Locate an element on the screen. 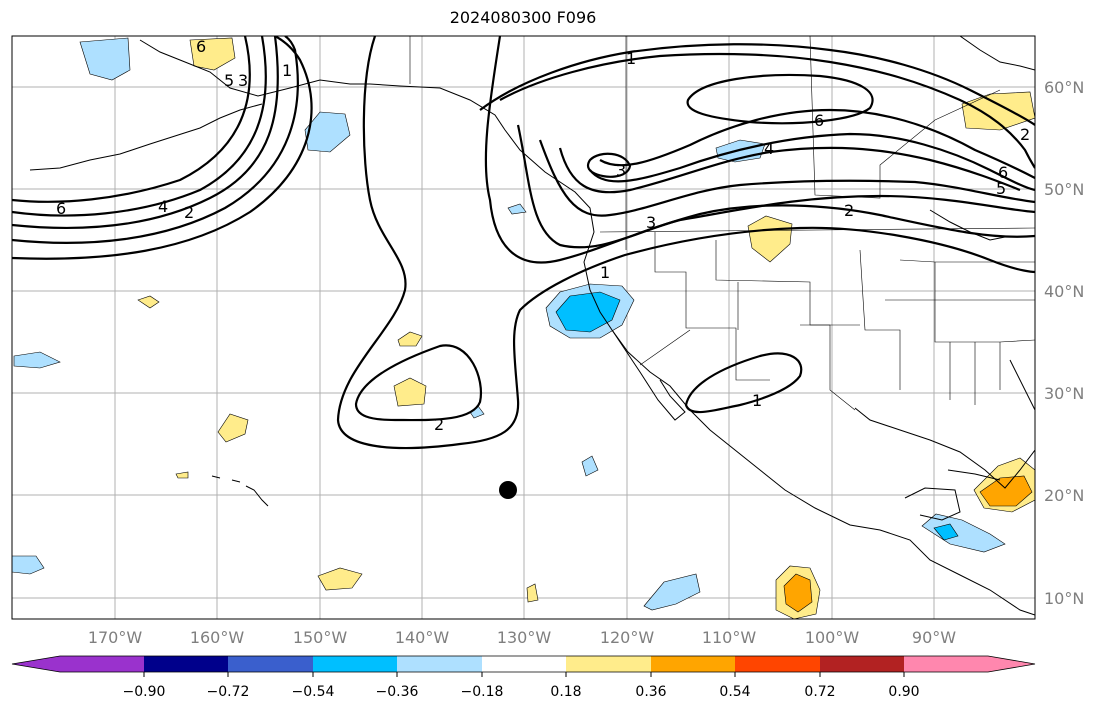 This screenshot has width=1105, height=712. hudson-bay is located at coordinates (997, 53).